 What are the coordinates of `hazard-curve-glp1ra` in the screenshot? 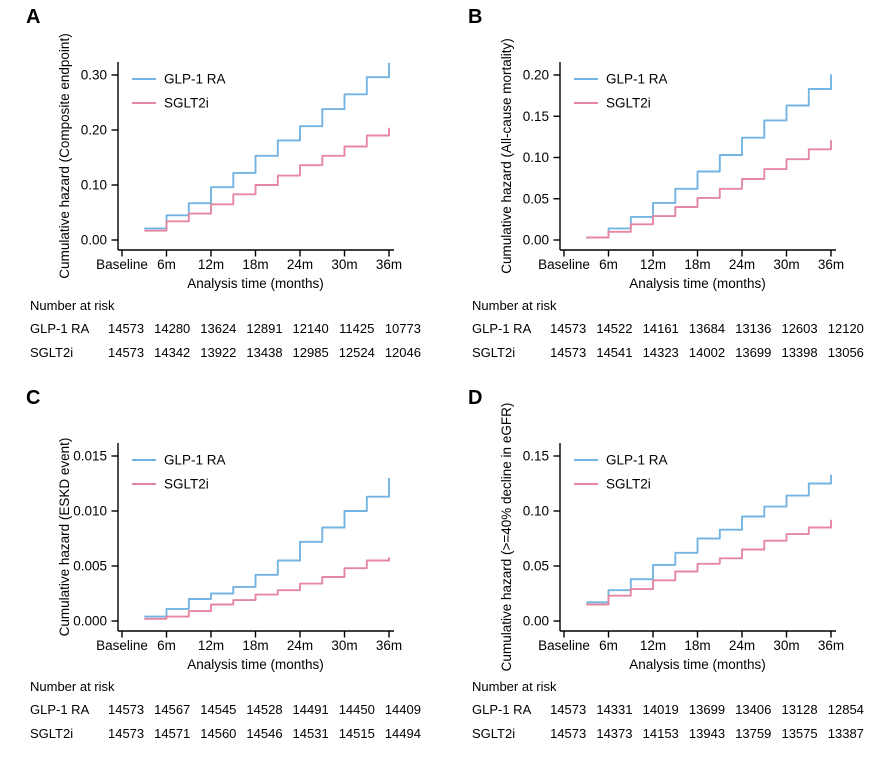 It's located at (709, 539).